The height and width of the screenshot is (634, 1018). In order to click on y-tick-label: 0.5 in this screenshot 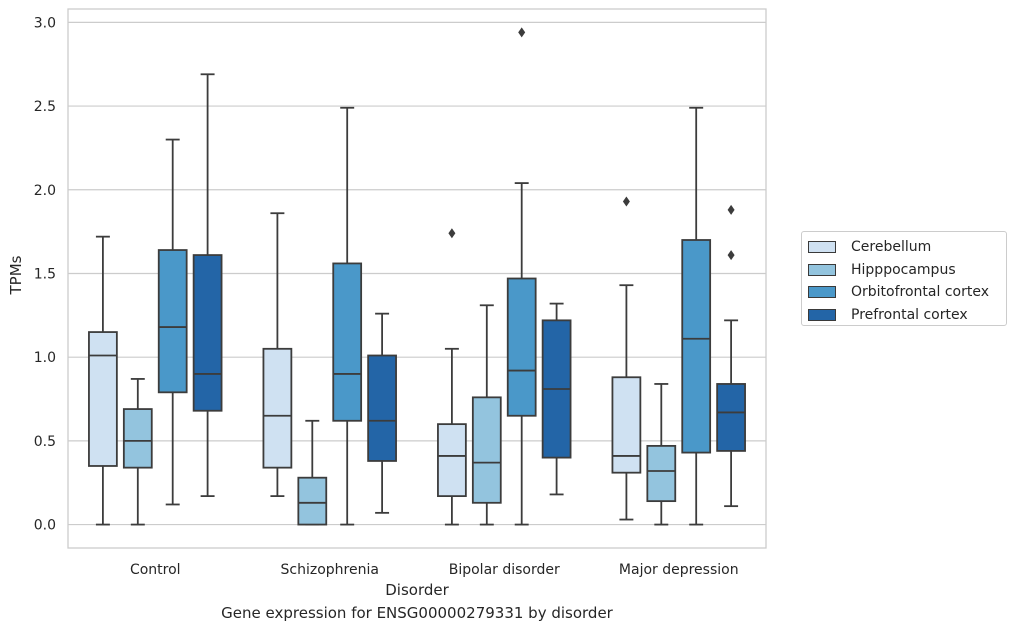, I will do `click(45, 442)`.